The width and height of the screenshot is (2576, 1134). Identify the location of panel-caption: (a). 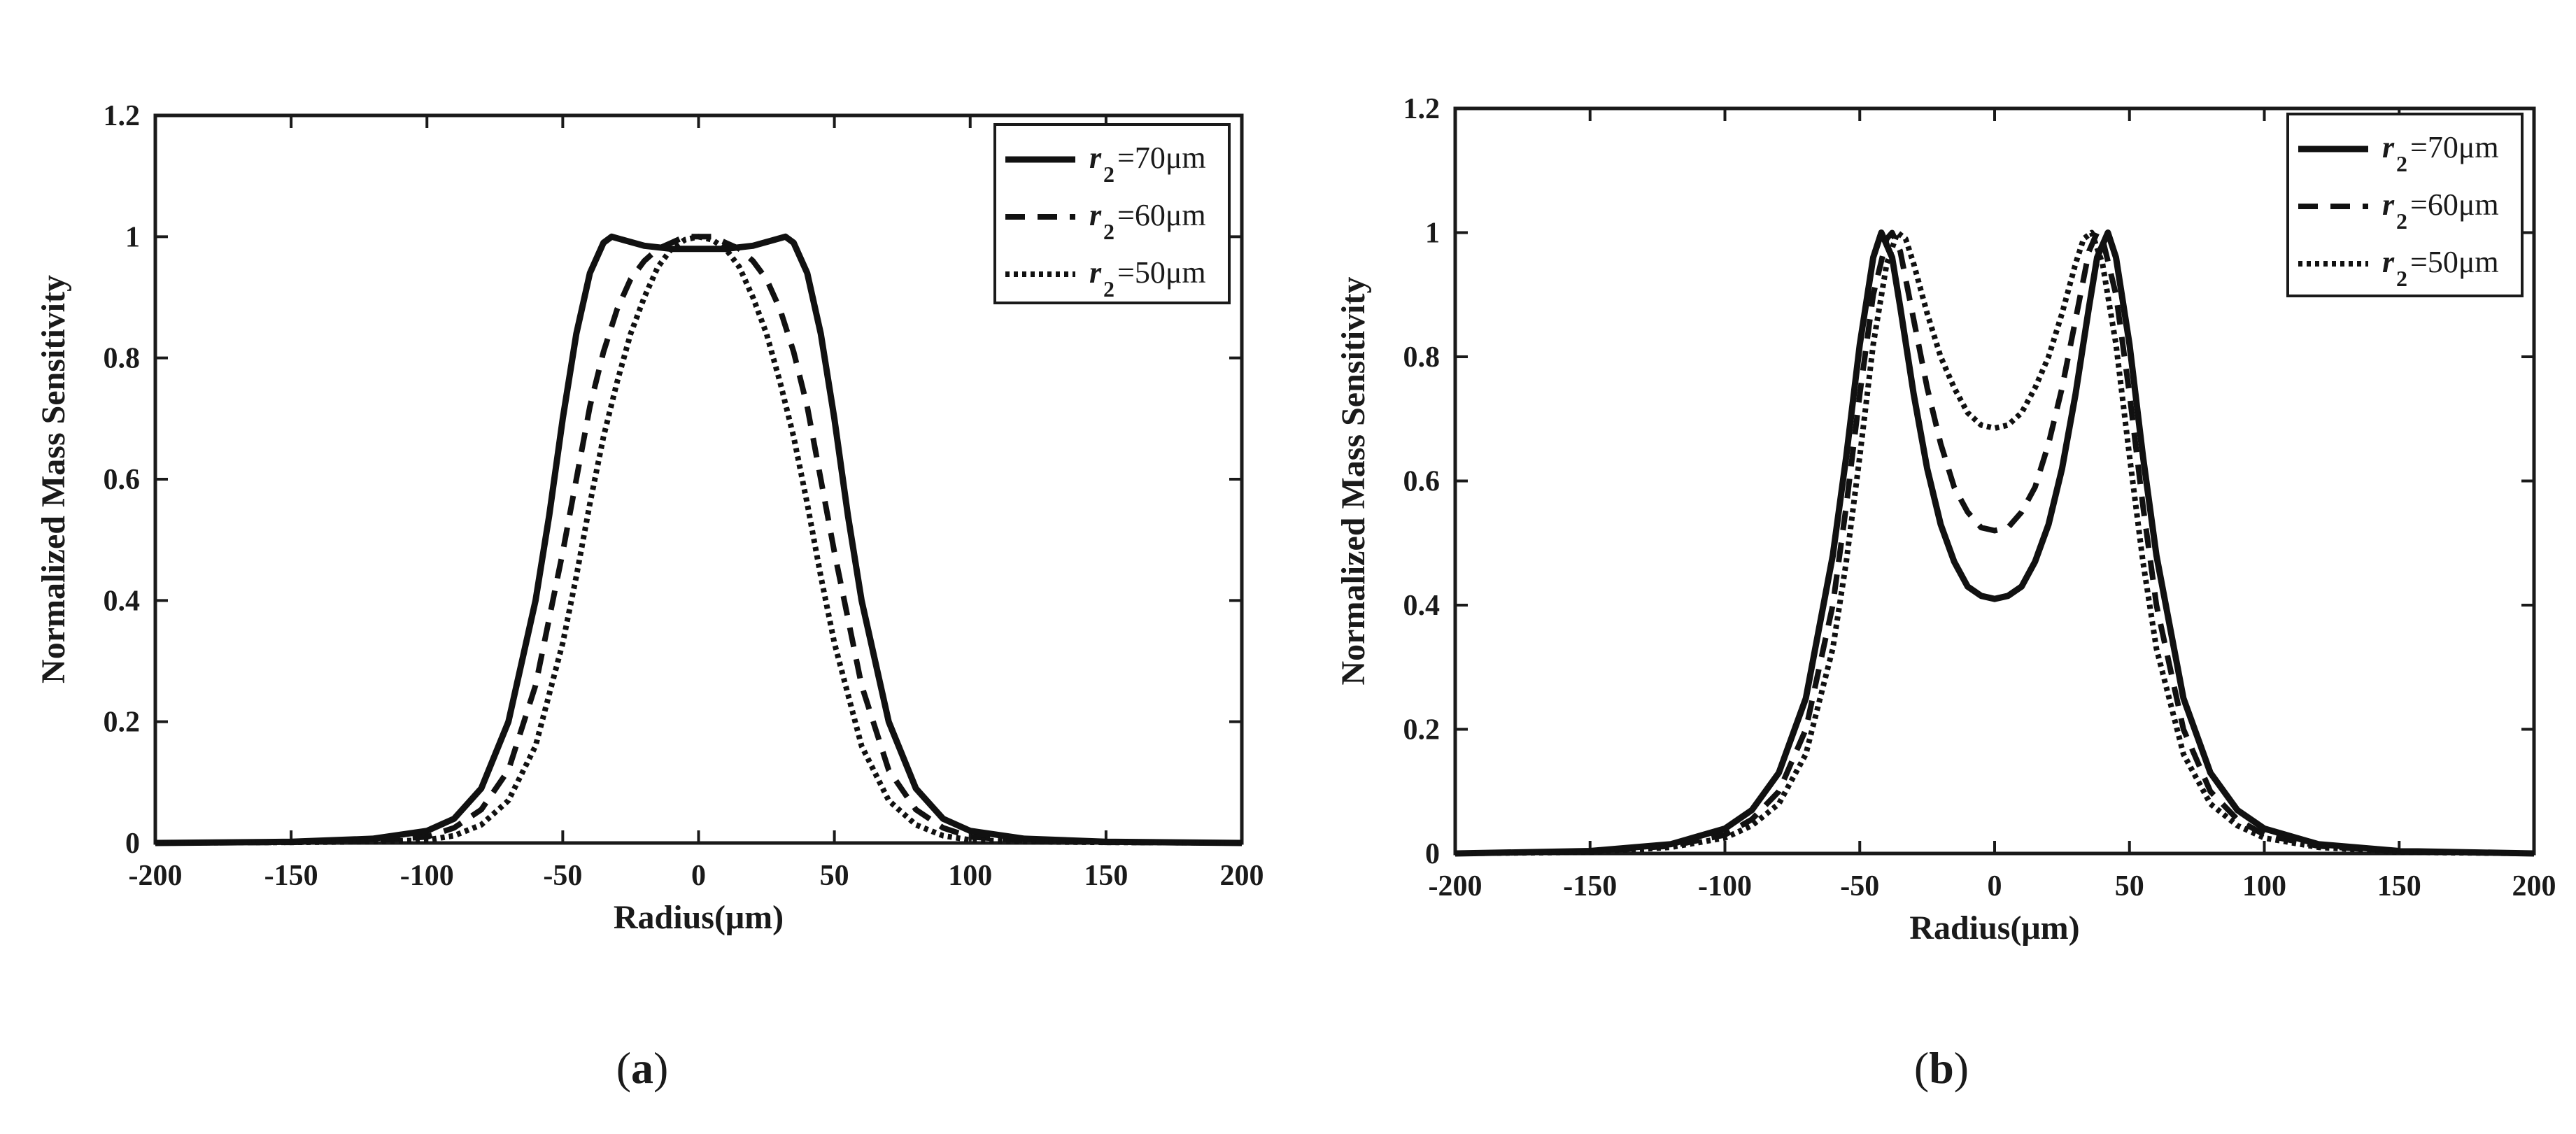
(642, 1068).